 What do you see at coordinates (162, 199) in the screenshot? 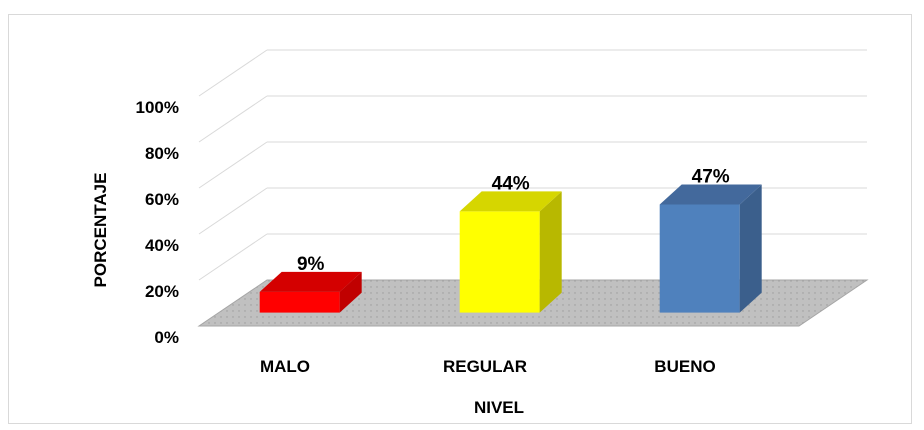
I see `y-tick-label: 60%` at bounding box center [162, 199].